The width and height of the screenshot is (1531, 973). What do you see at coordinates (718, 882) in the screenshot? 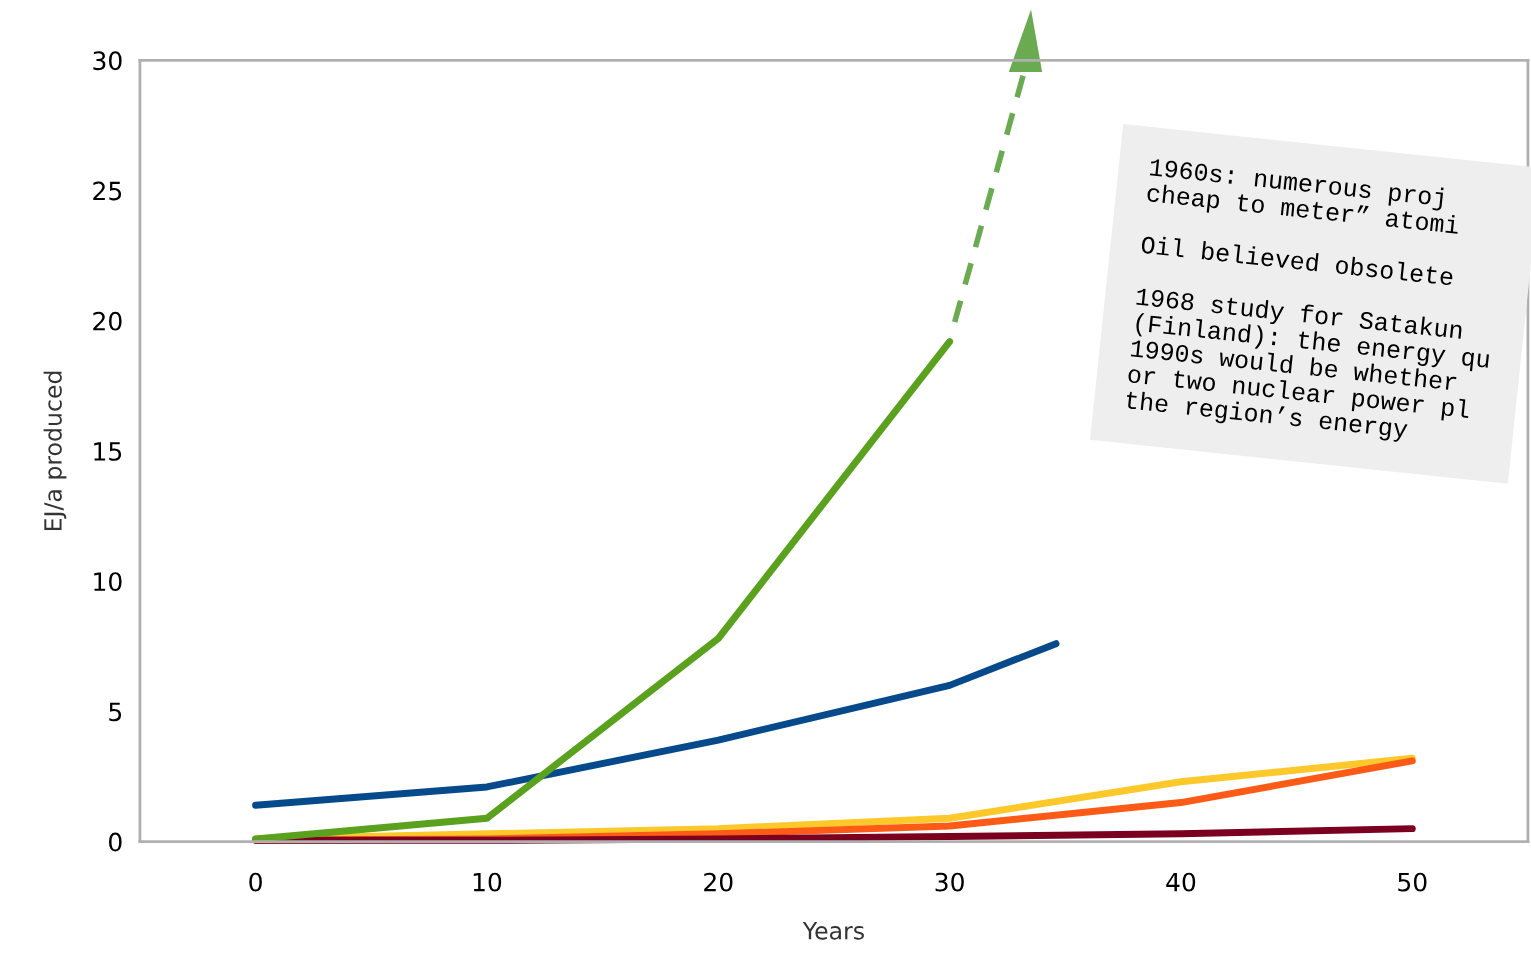
I see `x-tick-label: 20` at bounding box center [718, 882].